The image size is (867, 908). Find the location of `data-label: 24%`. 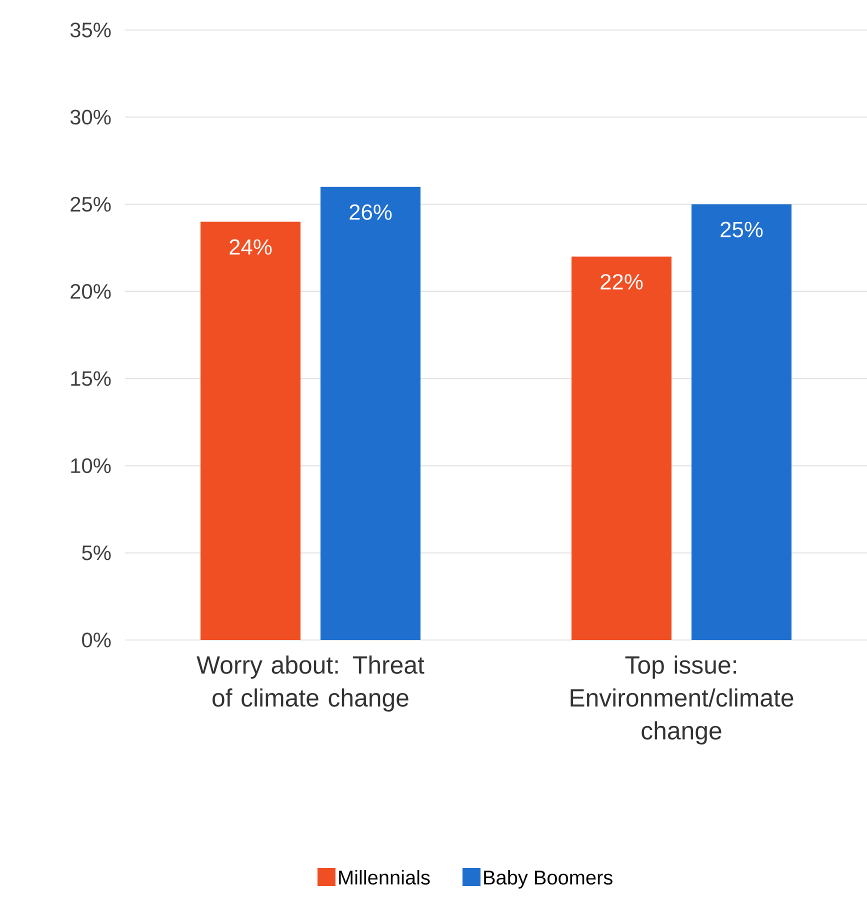

data-label: 24% is located at coordinates (251, 247).